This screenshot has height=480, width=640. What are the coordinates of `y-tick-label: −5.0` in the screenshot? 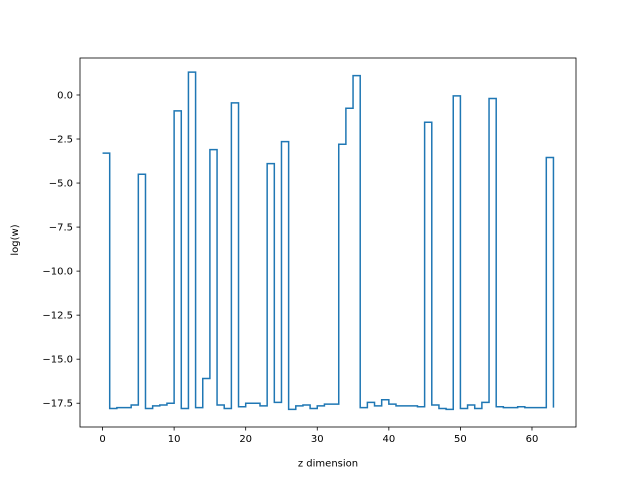 It's located at (61, 184).